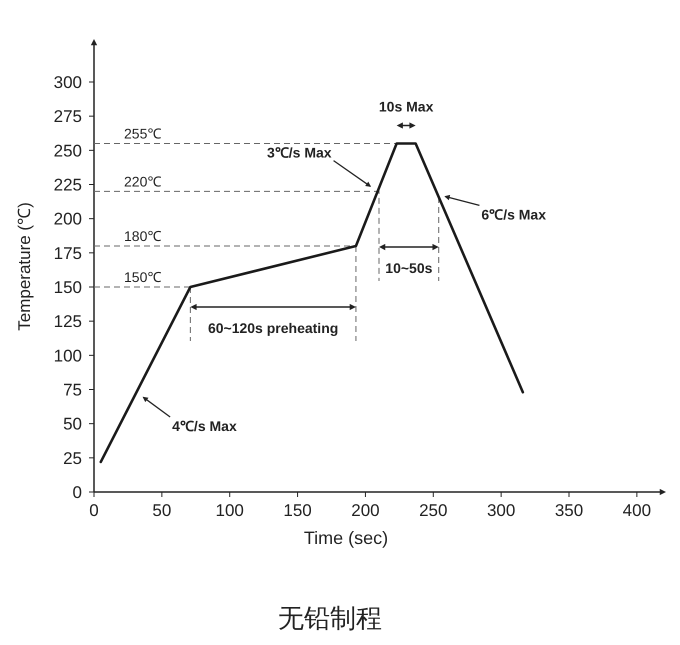  What do you see at coordinates (143, 236) in the screenshot?
I see `ref-line-label: 180℃` at bounding box center [143, 236].